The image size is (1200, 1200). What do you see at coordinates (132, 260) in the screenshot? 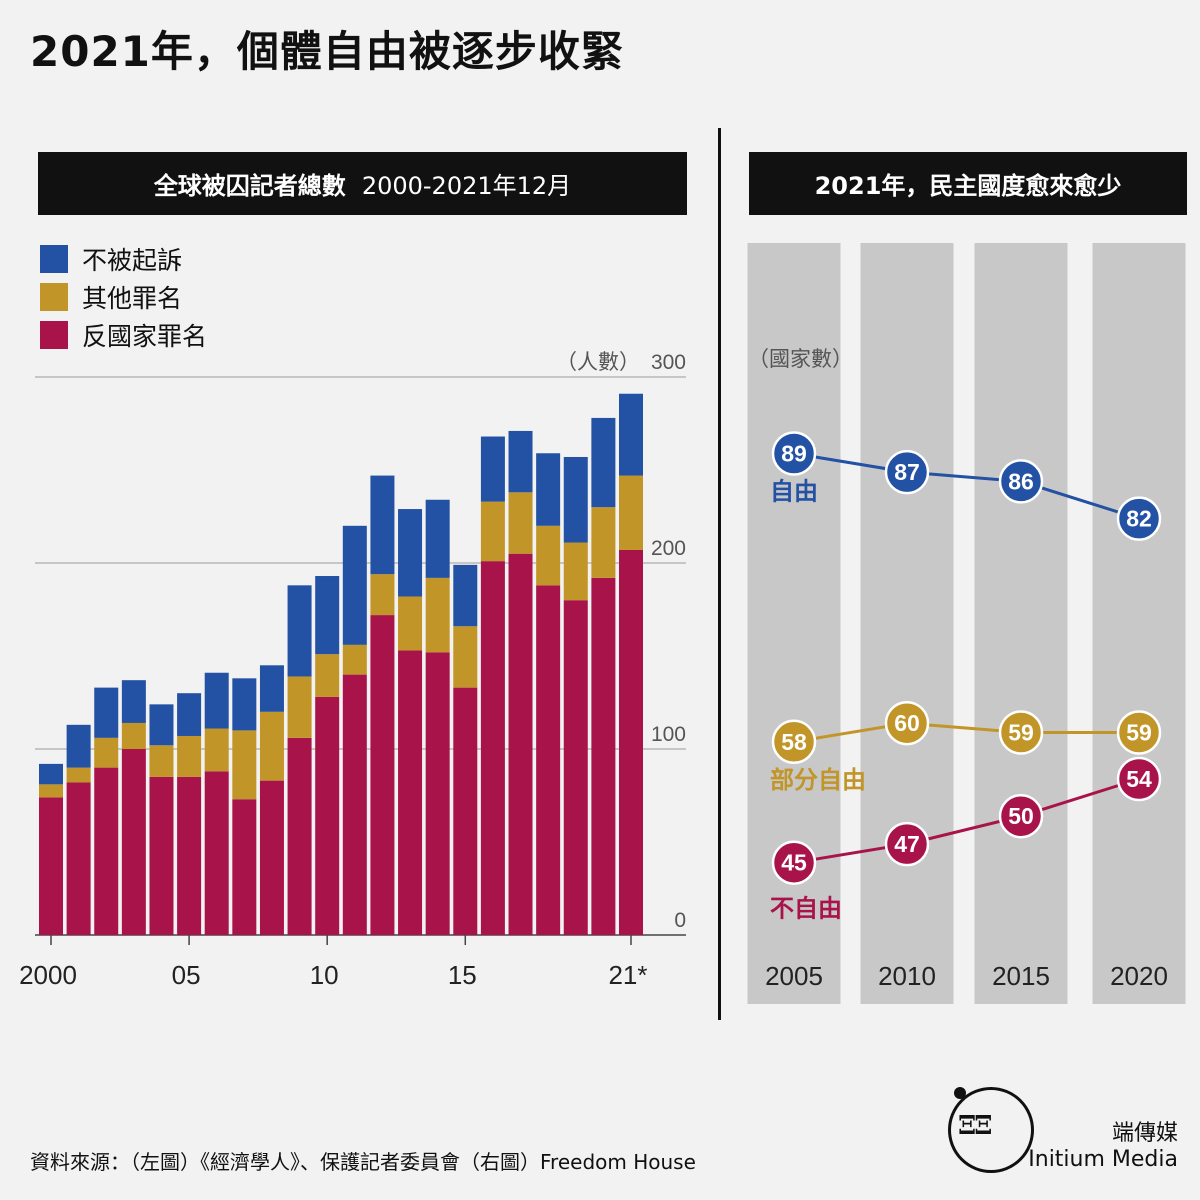
I see `legend-label: 不被起訴` at bounding box center [132, 260].